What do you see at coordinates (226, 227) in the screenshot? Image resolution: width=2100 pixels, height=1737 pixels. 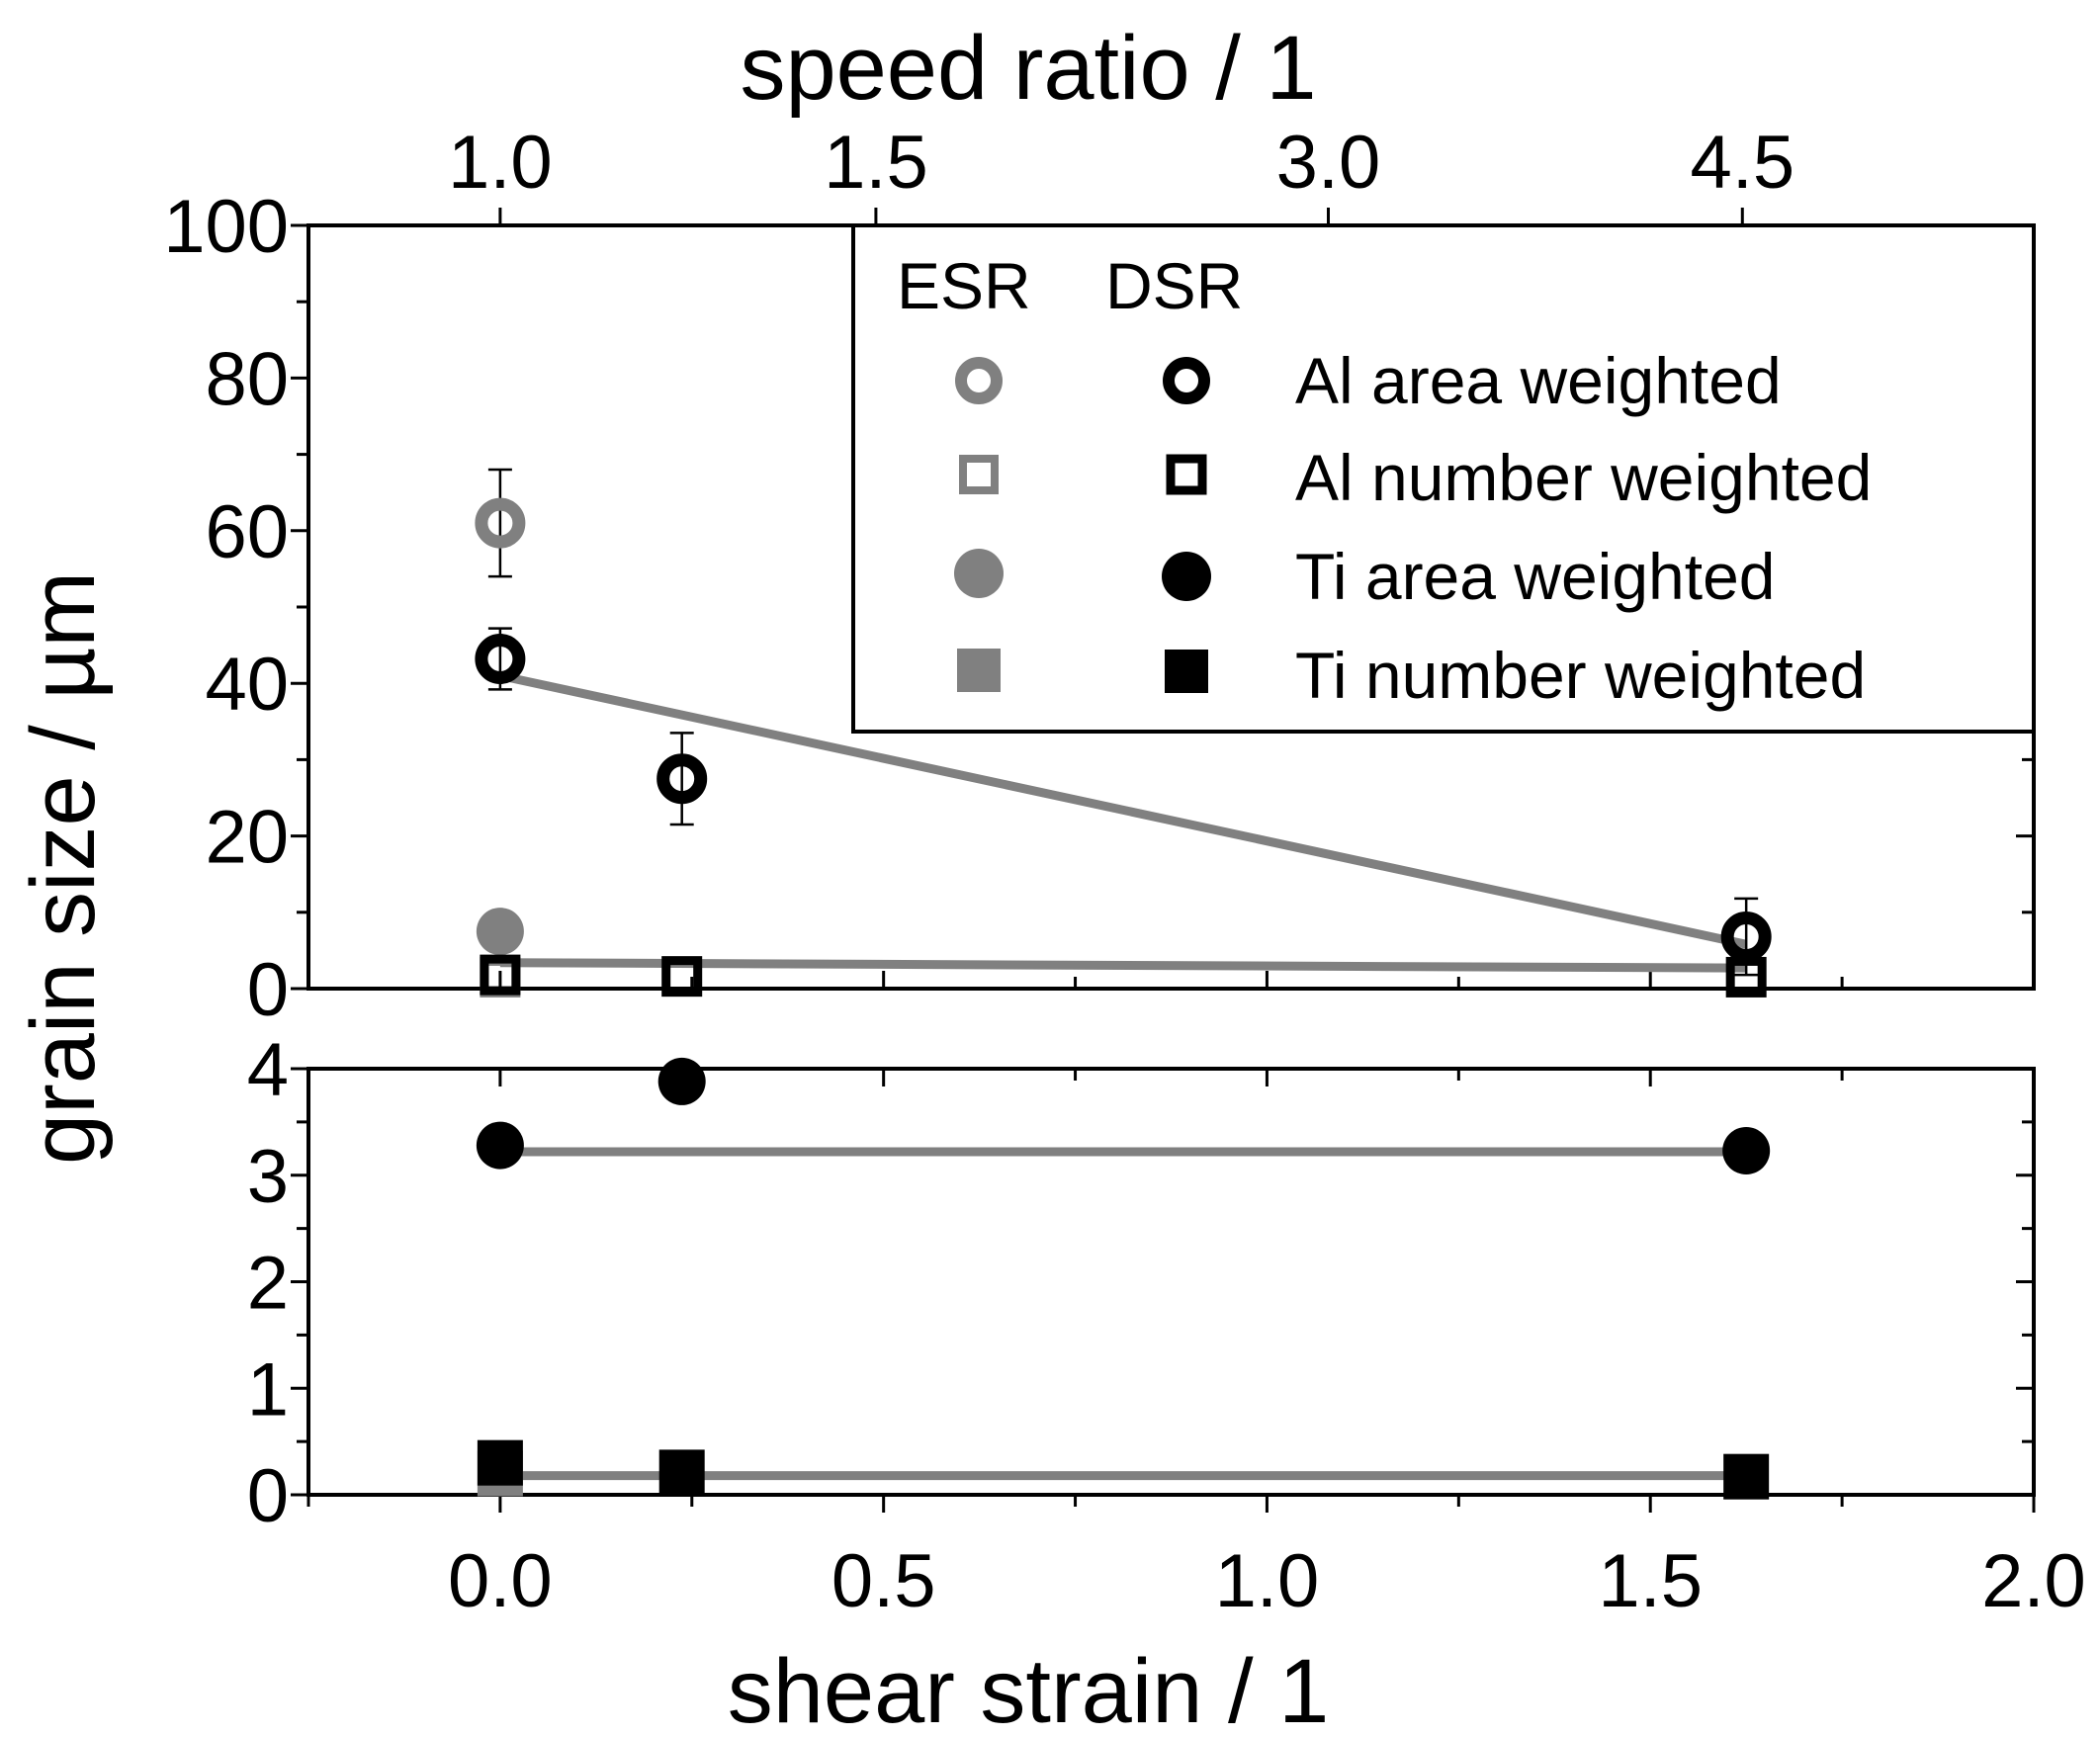 I see `y-tick-label-upper: 100` at bounding box center [226, 227].